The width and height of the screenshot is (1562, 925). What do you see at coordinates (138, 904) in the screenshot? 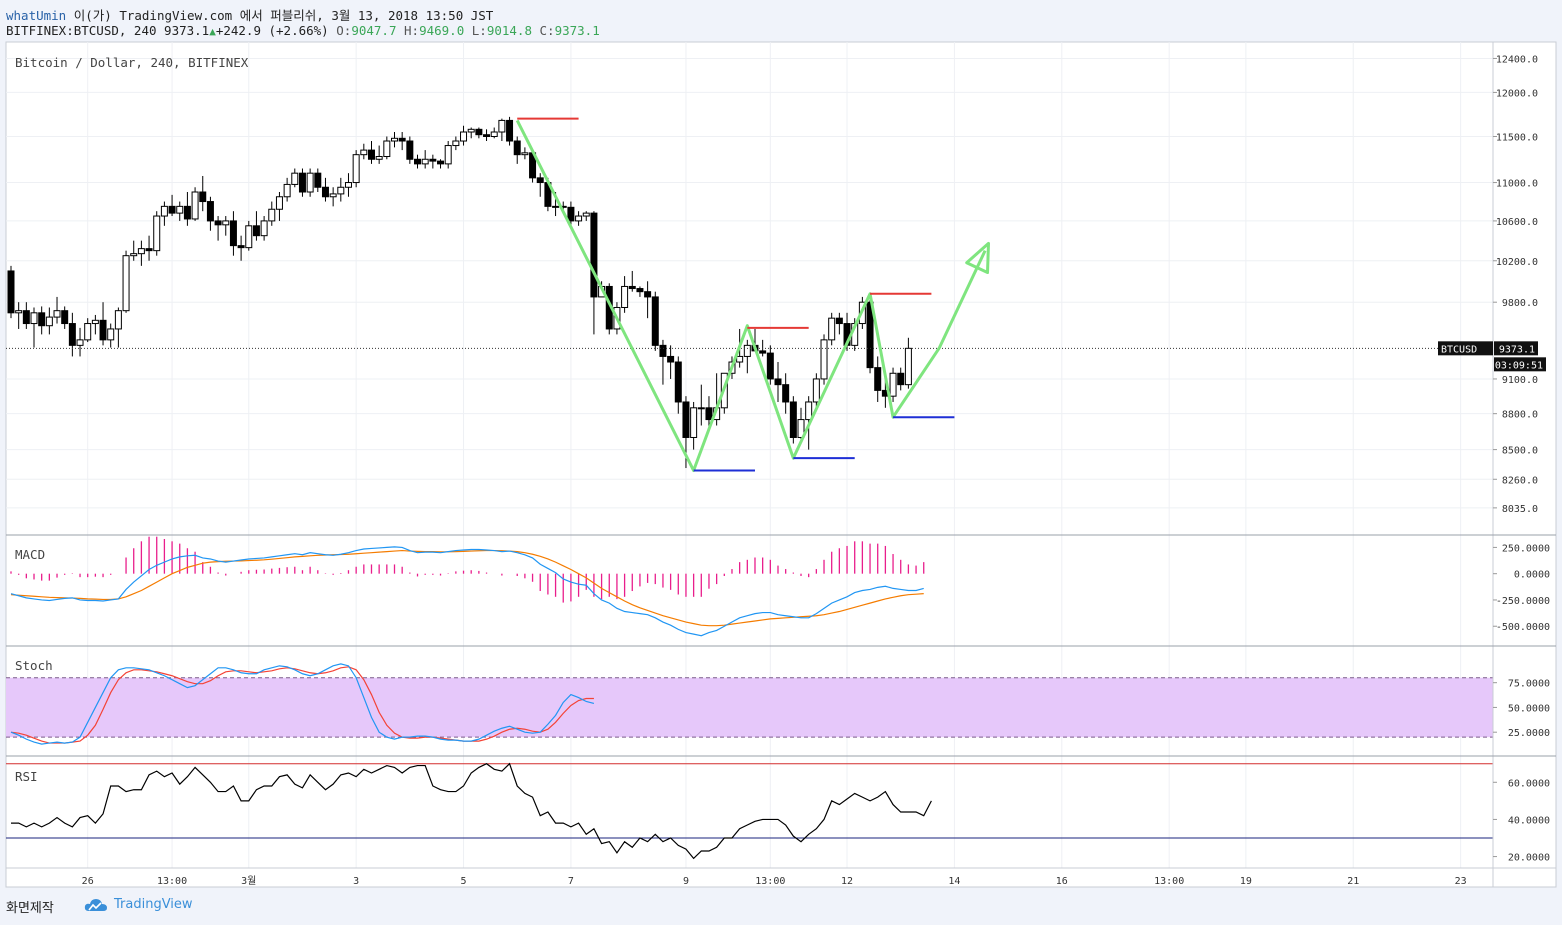
I see `brand-link: TradingView` at bounding box center [138, 904].